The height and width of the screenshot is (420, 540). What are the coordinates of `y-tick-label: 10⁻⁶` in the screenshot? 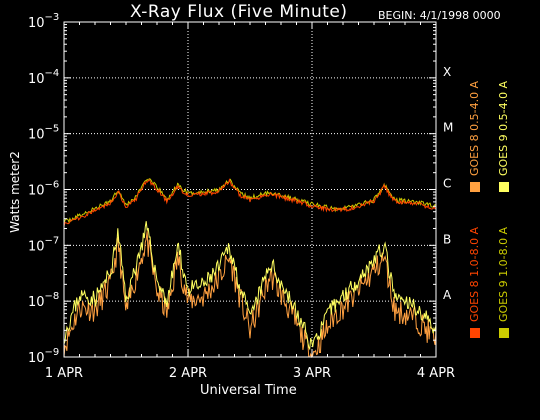 It's located at (43, 189).